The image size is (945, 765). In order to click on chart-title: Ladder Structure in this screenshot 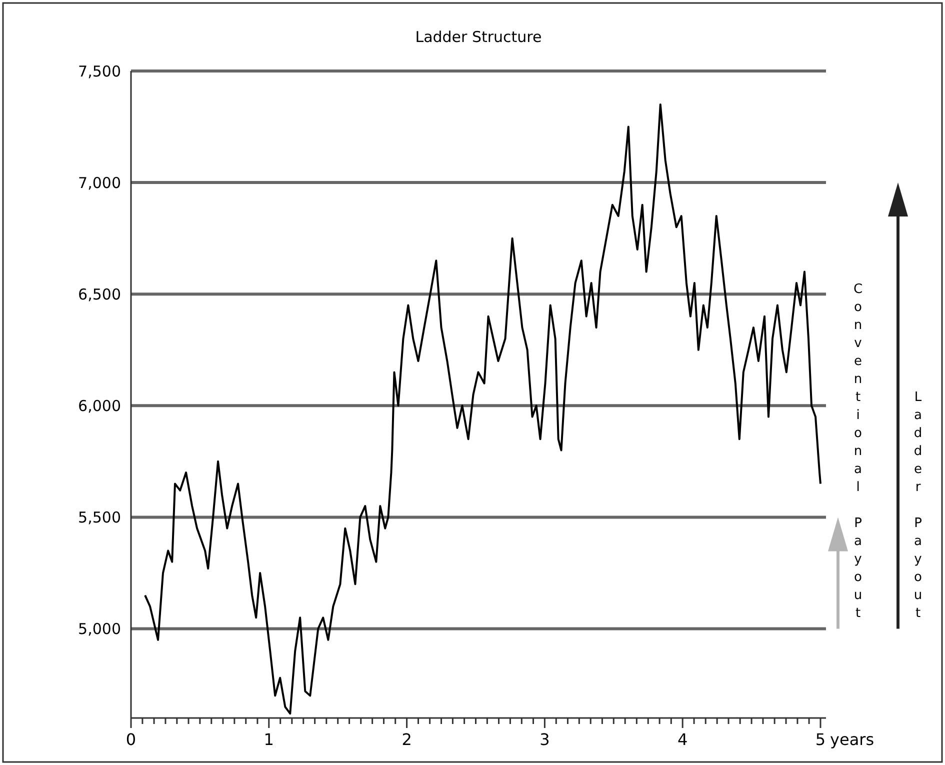, I will do `click(478, 37)`.